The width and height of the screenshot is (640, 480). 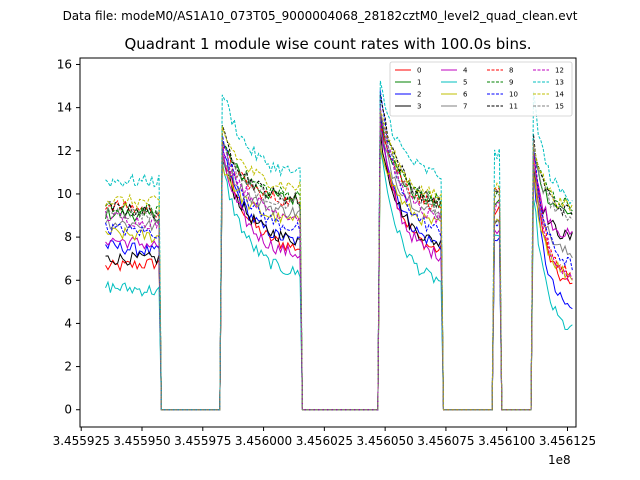 What do you see at coordinates (465, 107) in the screenshot?
I see `legend-label-7: 7` at bounding box center [465, 107].